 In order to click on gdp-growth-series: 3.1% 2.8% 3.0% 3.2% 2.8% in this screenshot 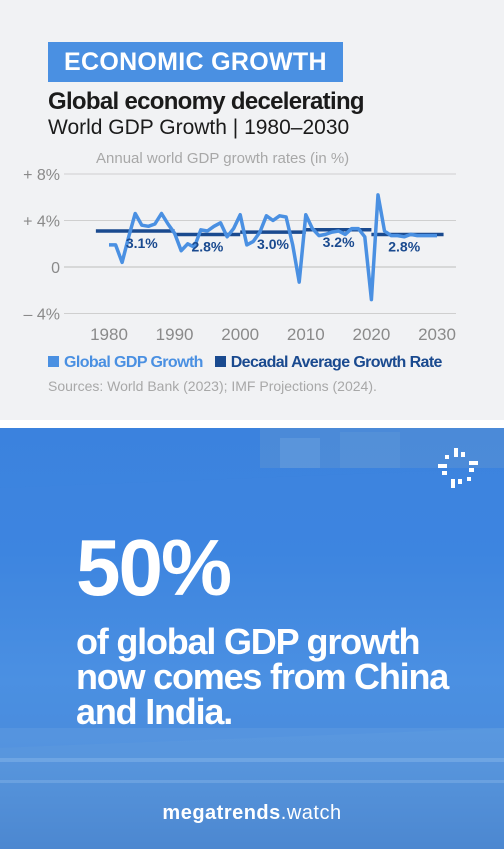, I will do `click(273, 247)`.